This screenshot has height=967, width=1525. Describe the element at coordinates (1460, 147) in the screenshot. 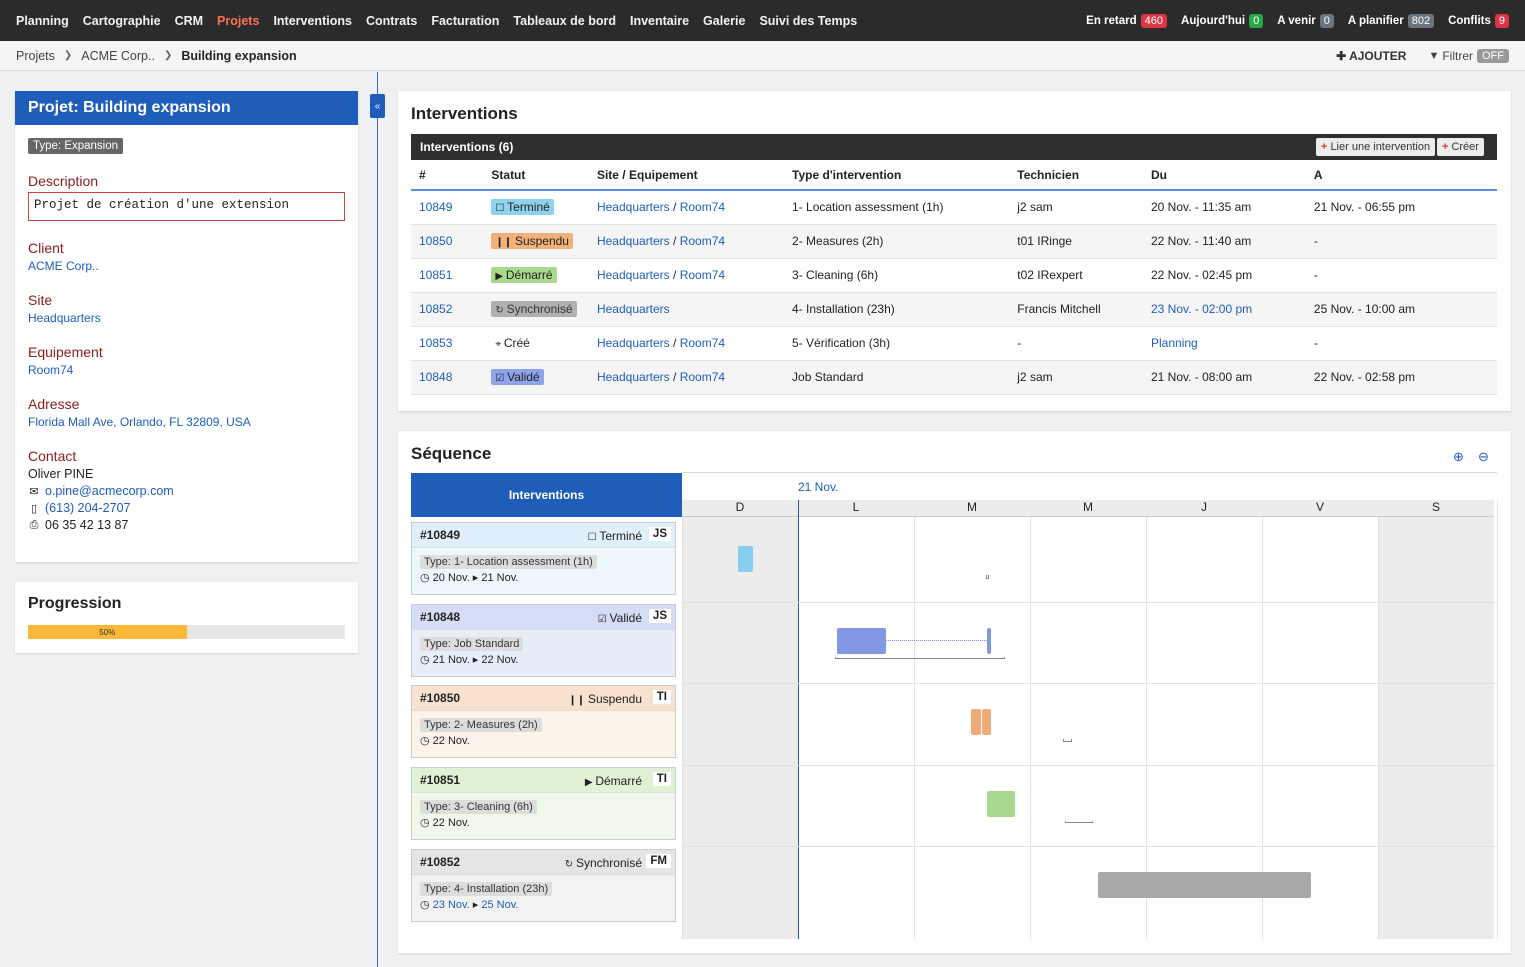

I see `create-intervention-button: + Créer` at that location.